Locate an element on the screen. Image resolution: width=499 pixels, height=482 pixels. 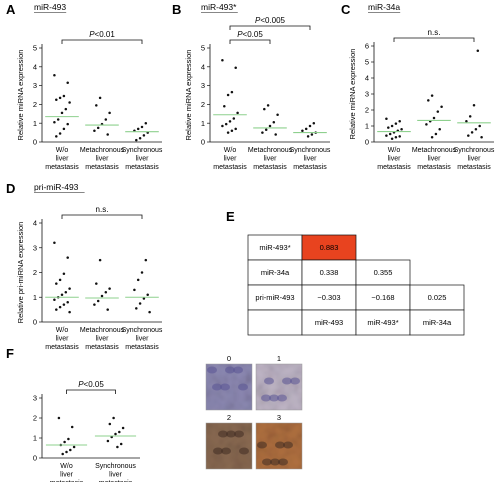
correlation-value: −0.303 is located at coordinates (328, 297).